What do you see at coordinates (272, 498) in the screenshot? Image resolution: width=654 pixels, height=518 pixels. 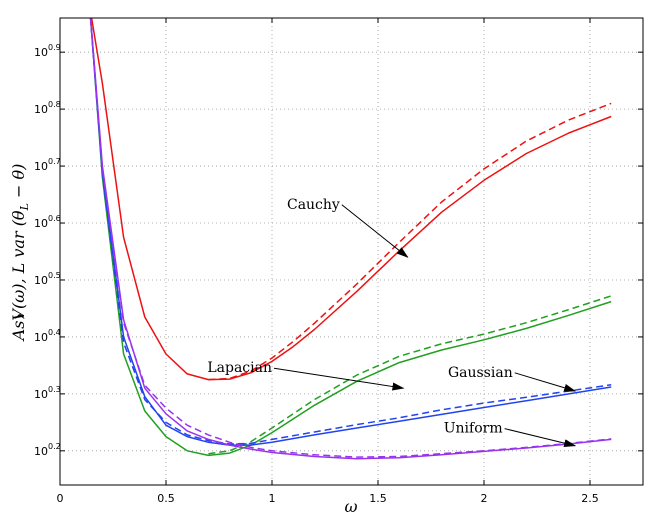 I see `x-tick-label: 1` at bounding box center [272, 498].